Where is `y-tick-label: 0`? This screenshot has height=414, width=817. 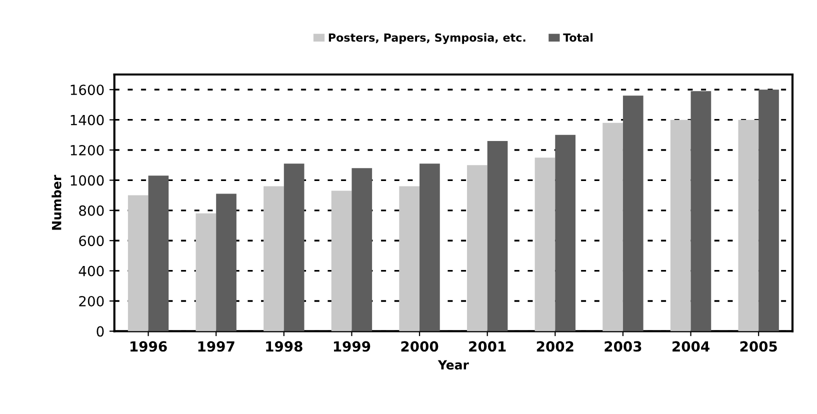
y-tick-label: 0 is located at coordinates (100, 331).